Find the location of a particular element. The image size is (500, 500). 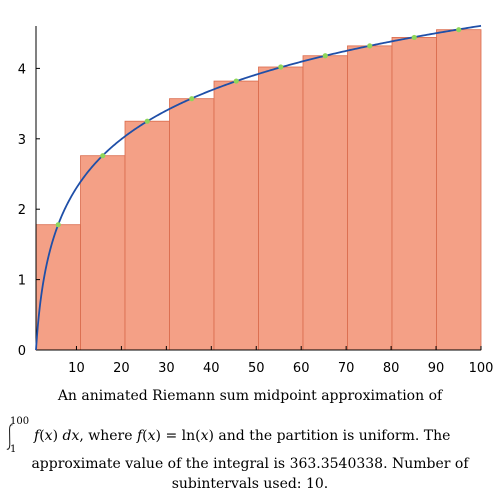

integral-upper-limit: 100 is located at coordinates (20, 421).